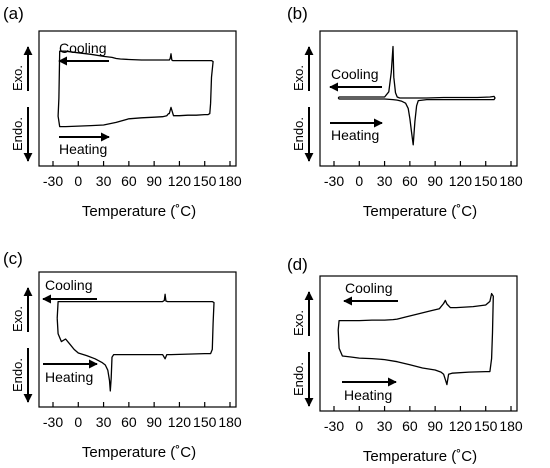 The width and height of the screenshot is (550, 468). I want to click on panel-label: (a), so click(13, 13).